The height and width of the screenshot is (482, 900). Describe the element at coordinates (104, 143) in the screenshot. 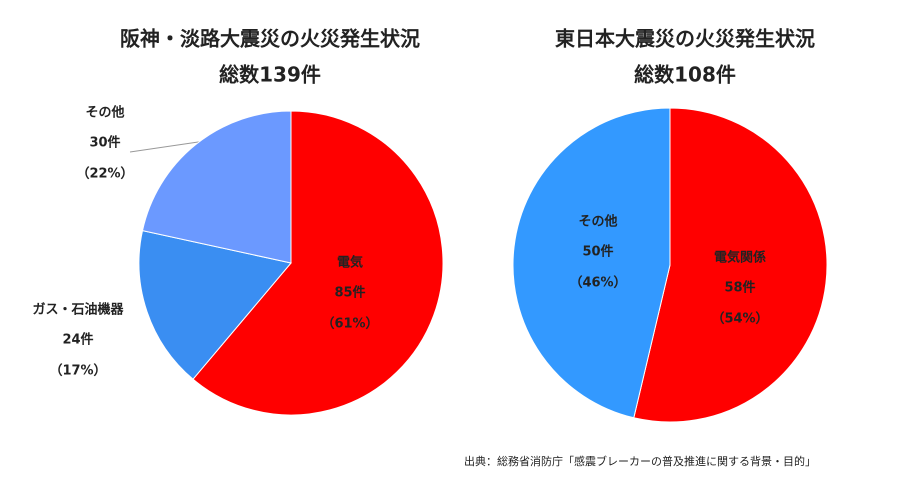

I see `value-label: 30件` at that location.